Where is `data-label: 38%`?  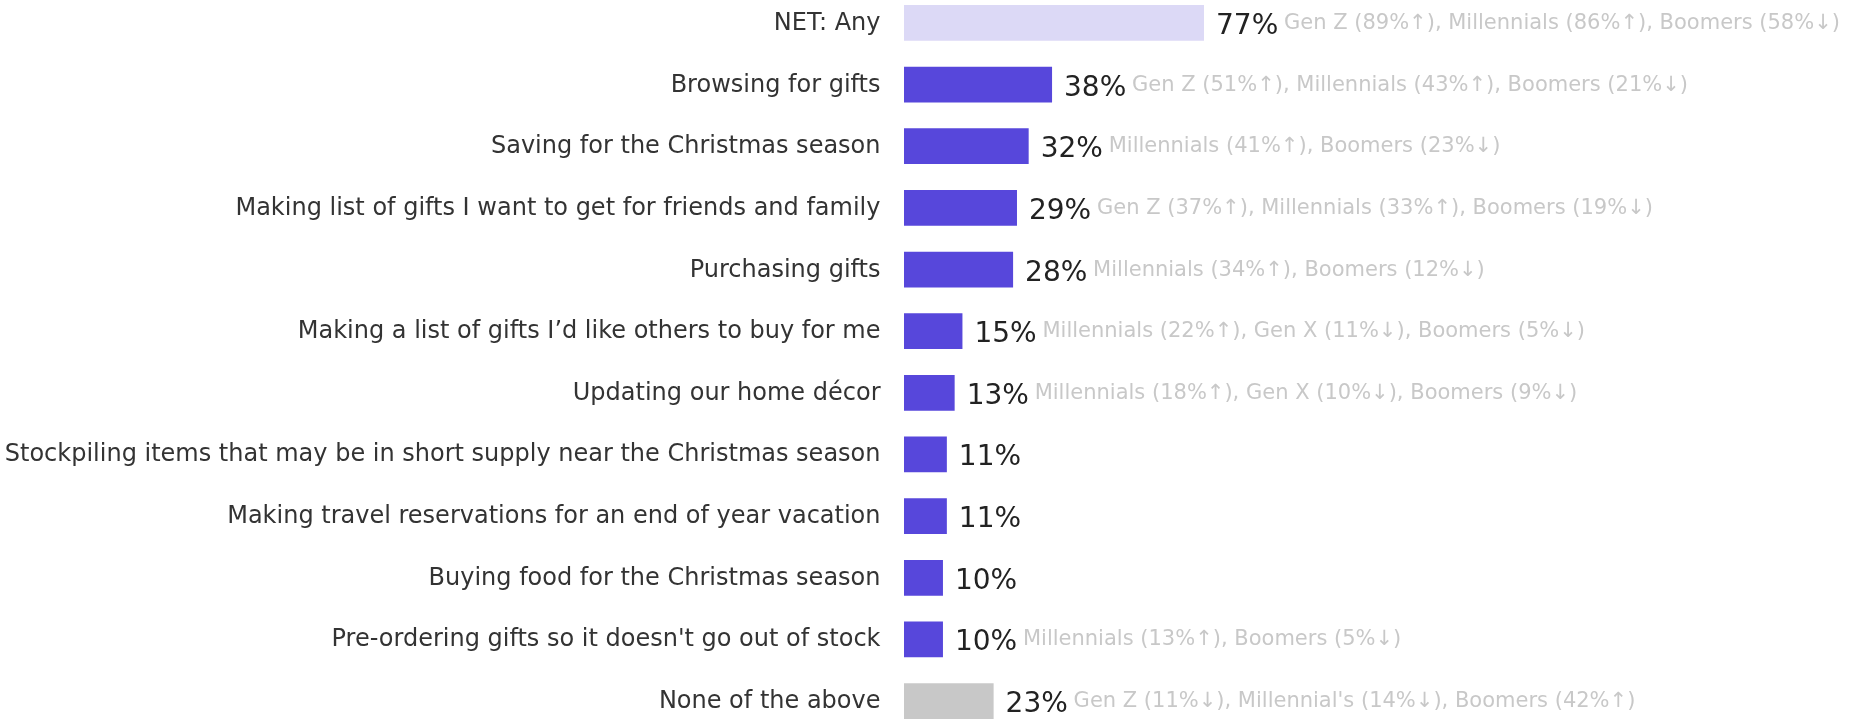
data-label: 38% is located at coordinates (1095, 86).